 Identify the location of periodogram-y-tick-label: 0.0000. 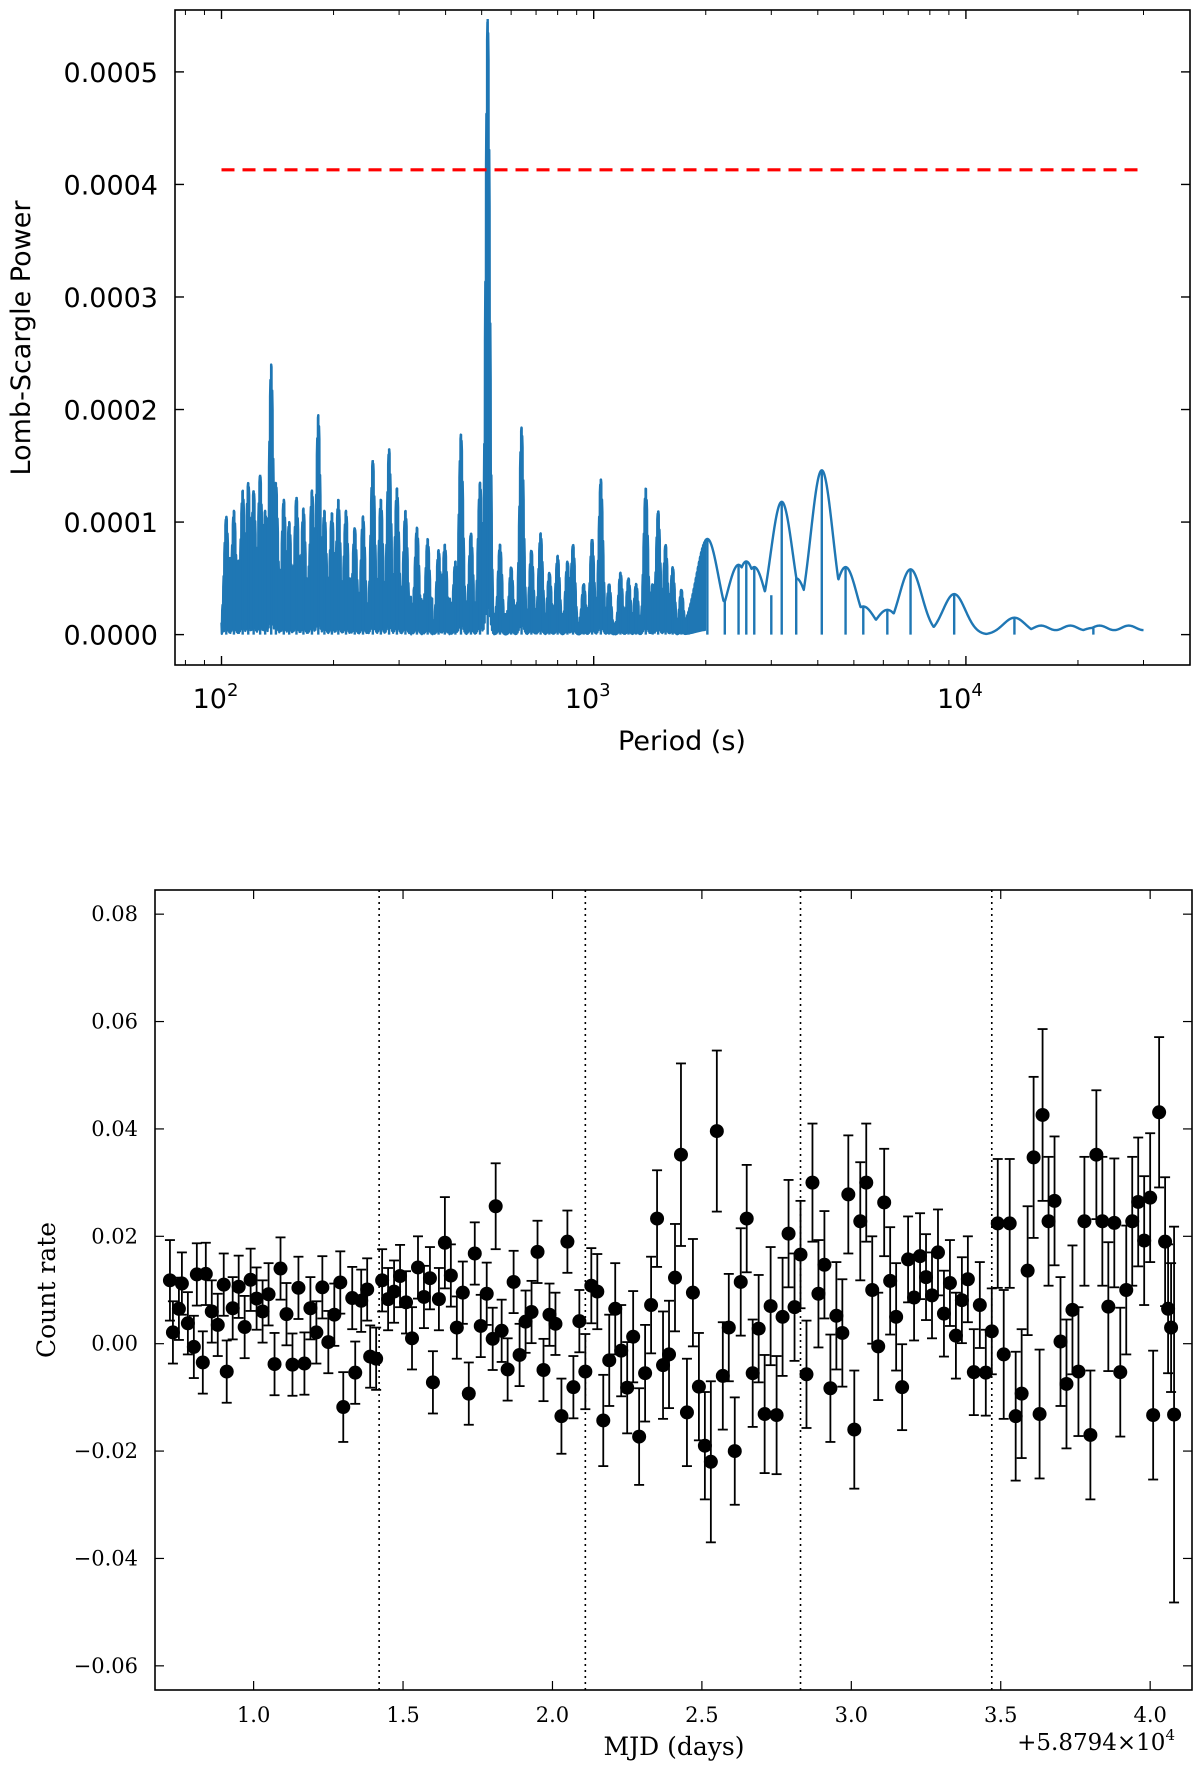
(111, 636).